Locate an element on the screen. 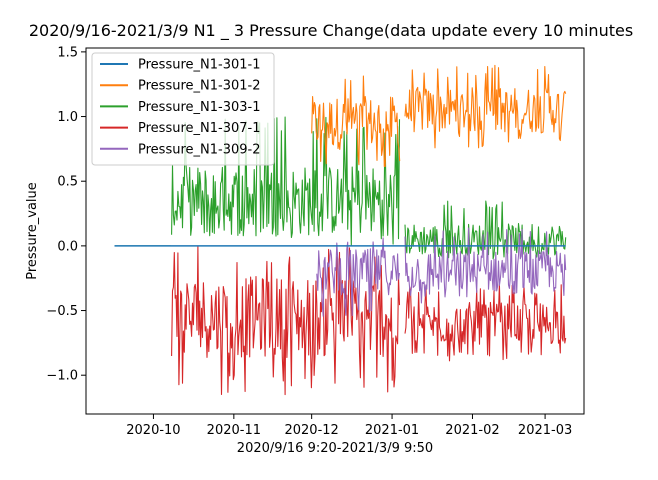 The width and height of the screenshot is (658, 480). y-tick-label: 1.5 is located at coordinates (67, 52).